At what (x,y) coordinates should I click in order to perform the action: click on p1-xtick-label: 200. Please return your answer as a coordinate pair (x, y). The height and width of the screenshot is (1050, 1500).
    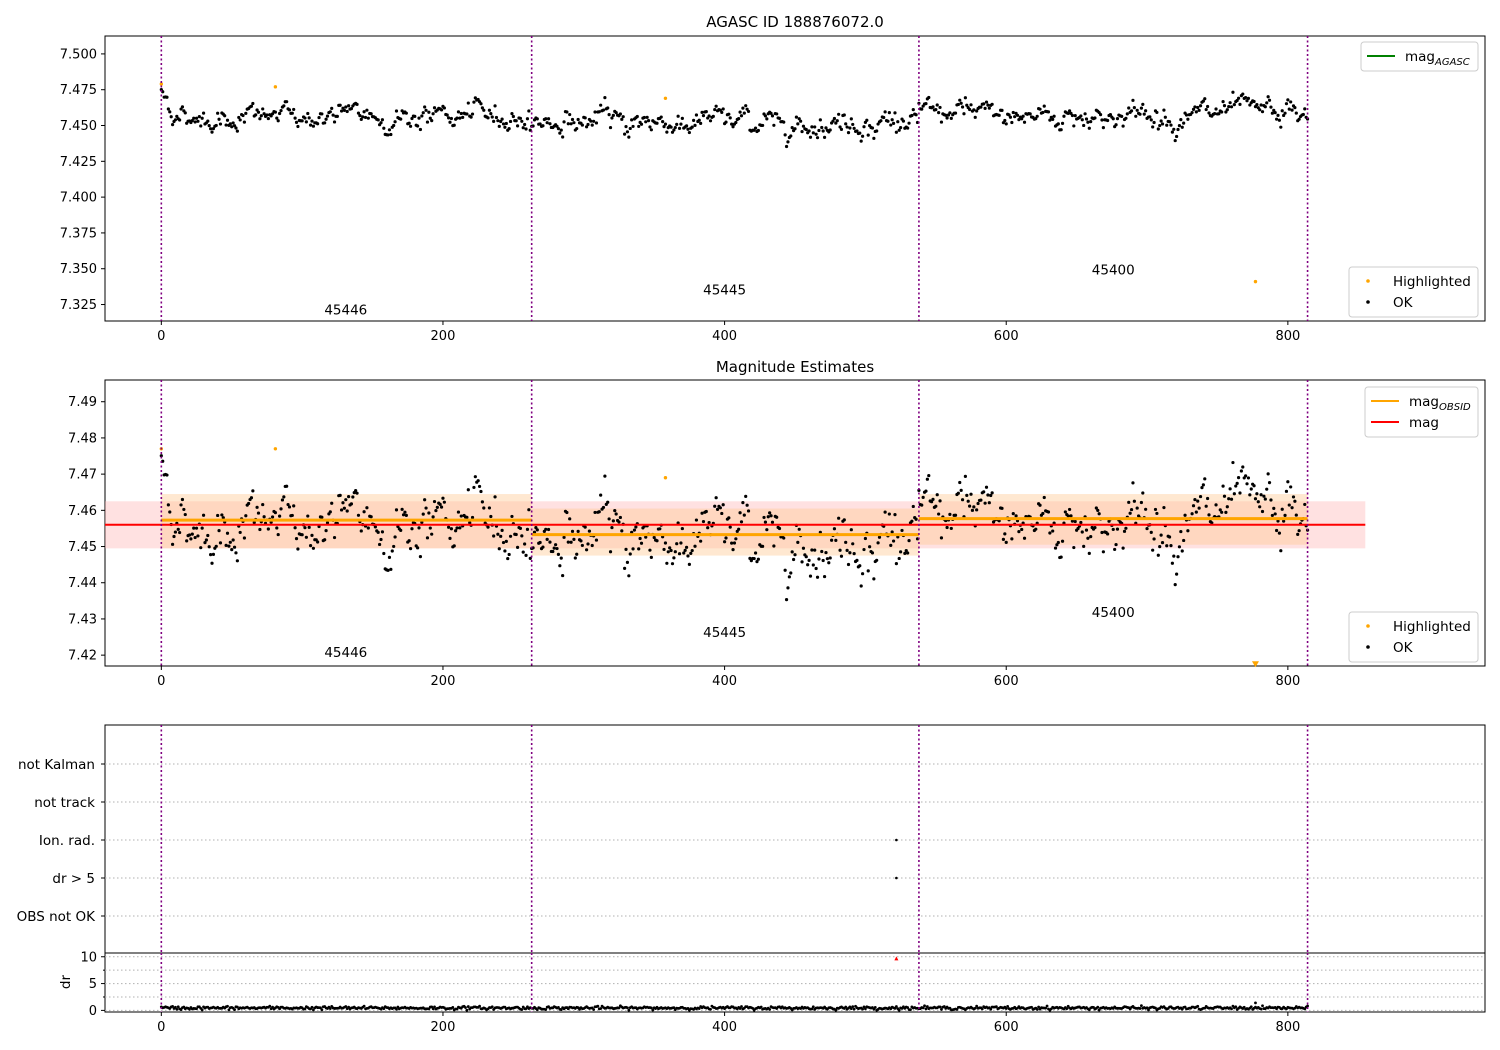
    Looking at the image, I should click on (443, 336).